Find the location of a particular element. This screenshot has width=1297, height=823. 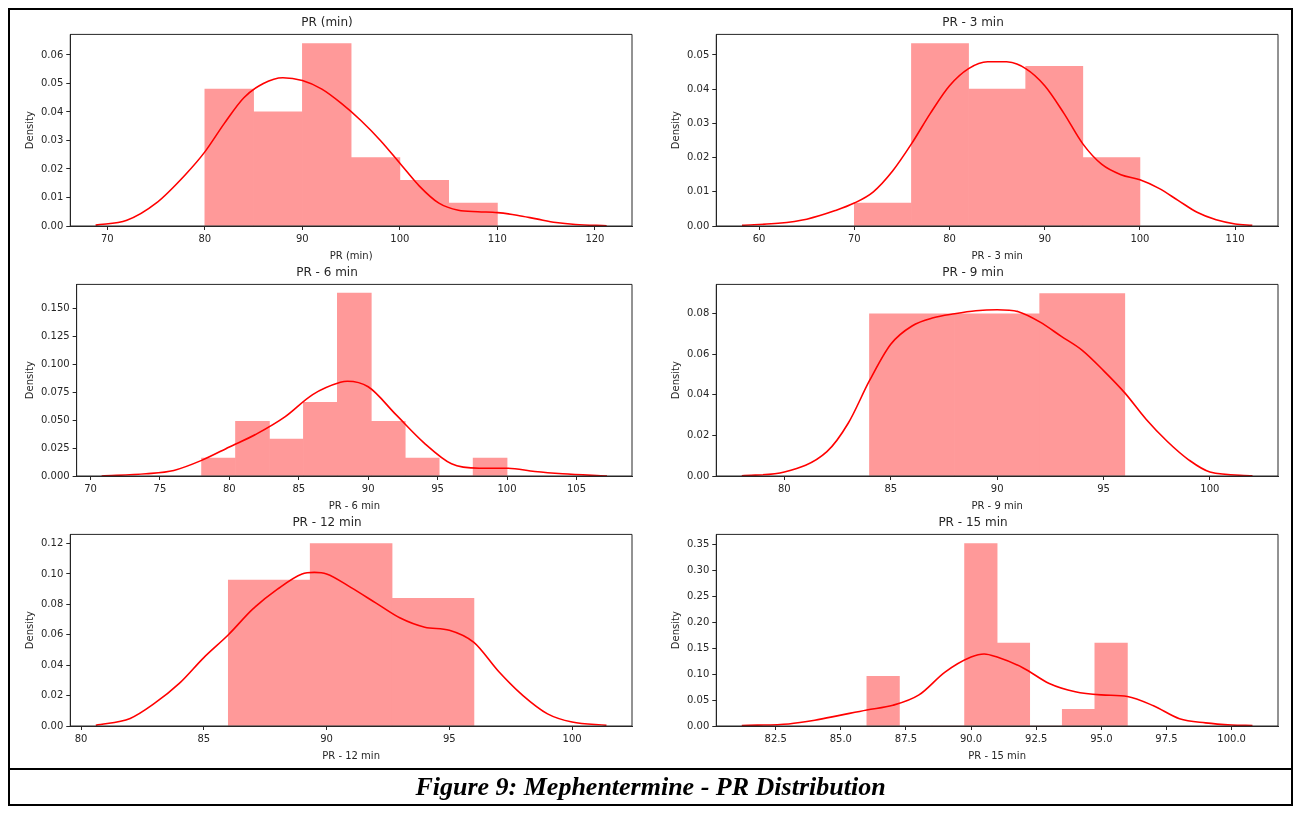

x-axis-title: PR - 9 min is located at coordinates (997, 505).